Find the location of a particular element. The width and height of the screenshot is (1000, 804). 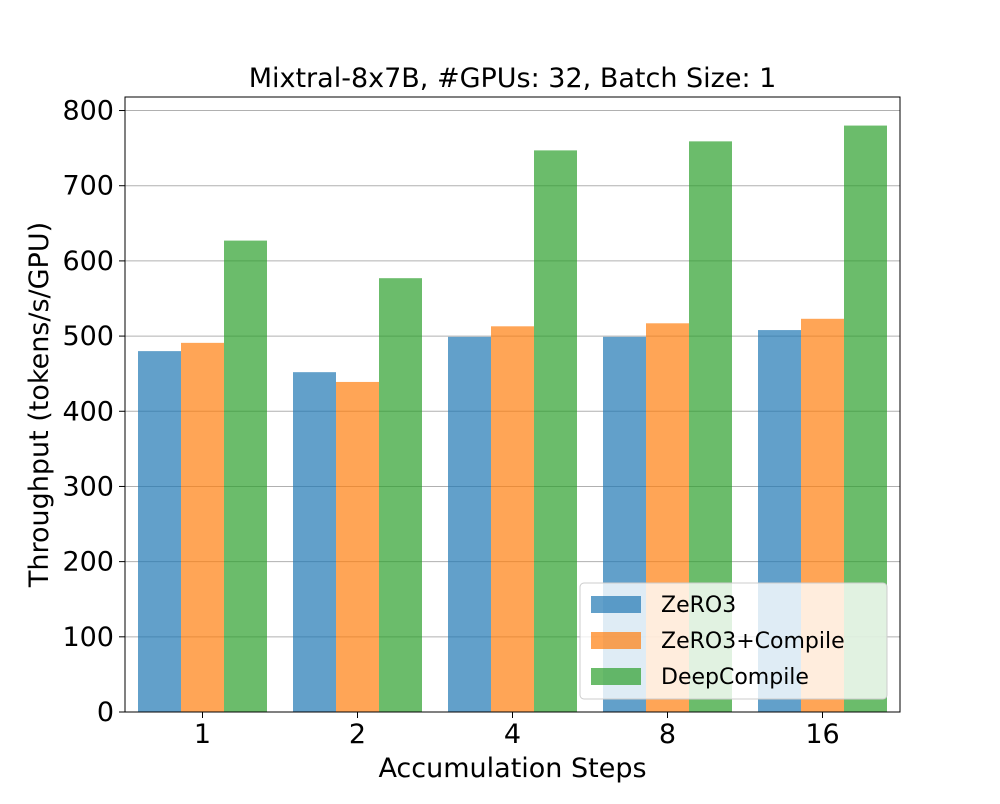

legend-swatch-deepcompile is located at coordinates (616, 676).